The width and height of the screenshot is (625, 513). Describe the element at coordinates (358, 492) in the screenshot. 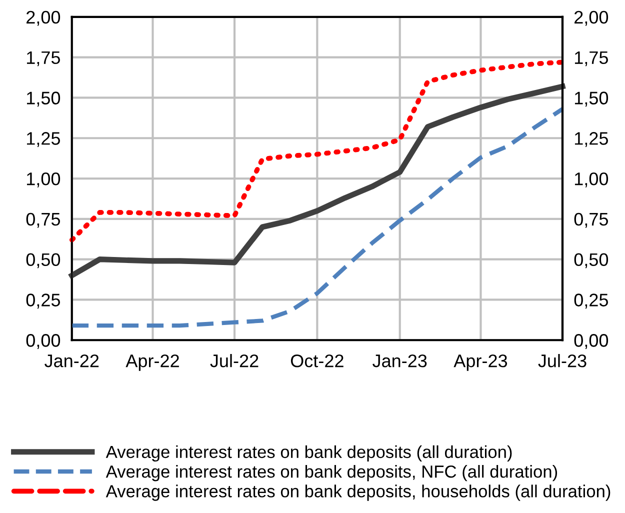

I see `legend-label: Average interest rates on bank deposits, households (all duration)` at that location.